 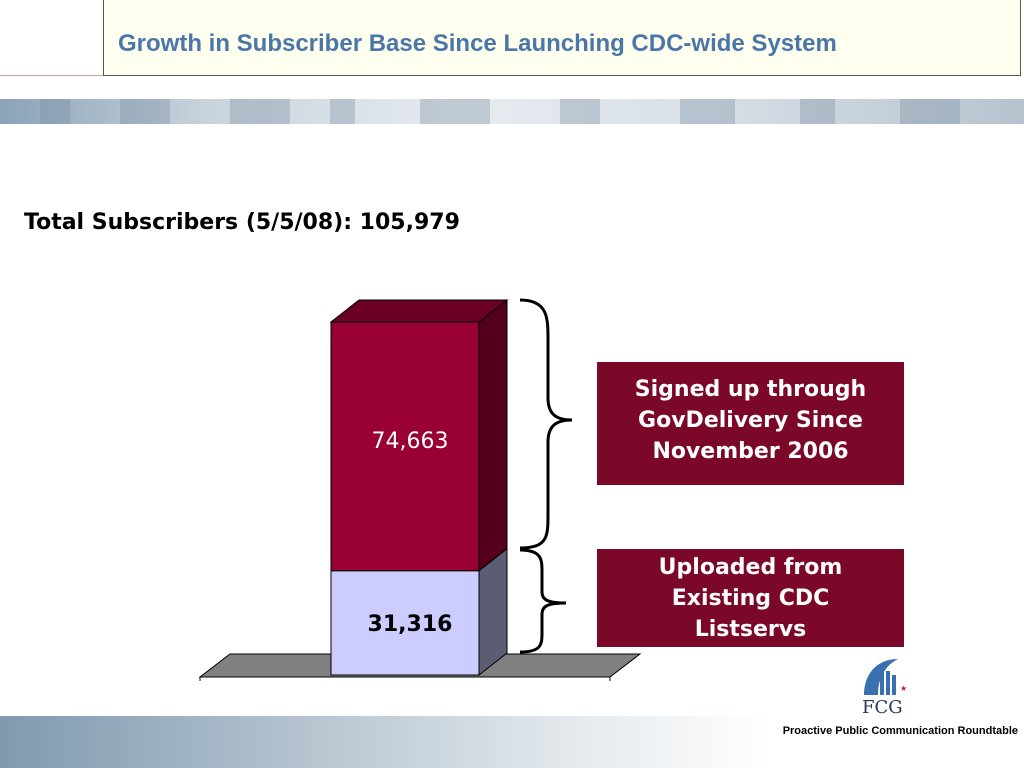 I want to click on title-box, so click(x=562, y=38).